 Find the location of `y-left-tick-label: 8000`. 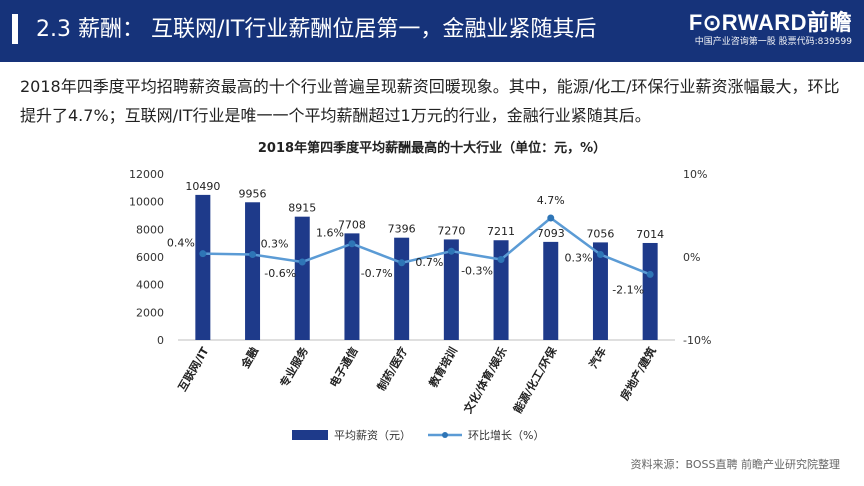

y-left-tick-label: 8000 is located at coordinates (150, 229).